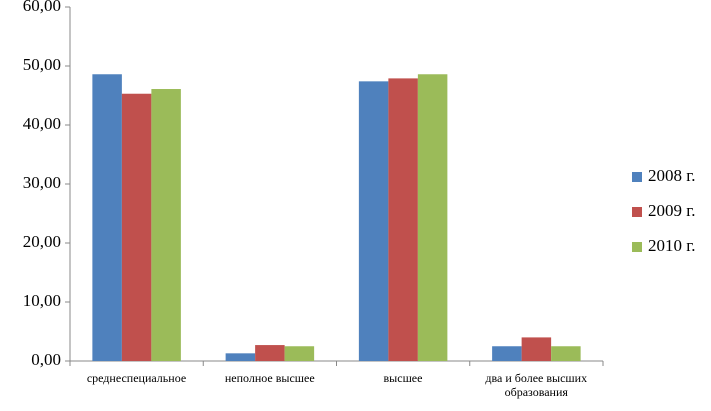 Image resolution: width=711 pixels, height=411 pixels. What do you see at coordinates (403, 378) in the screenshot?
I see `x-tick-label: высшее` at bounding box center [403, 378].